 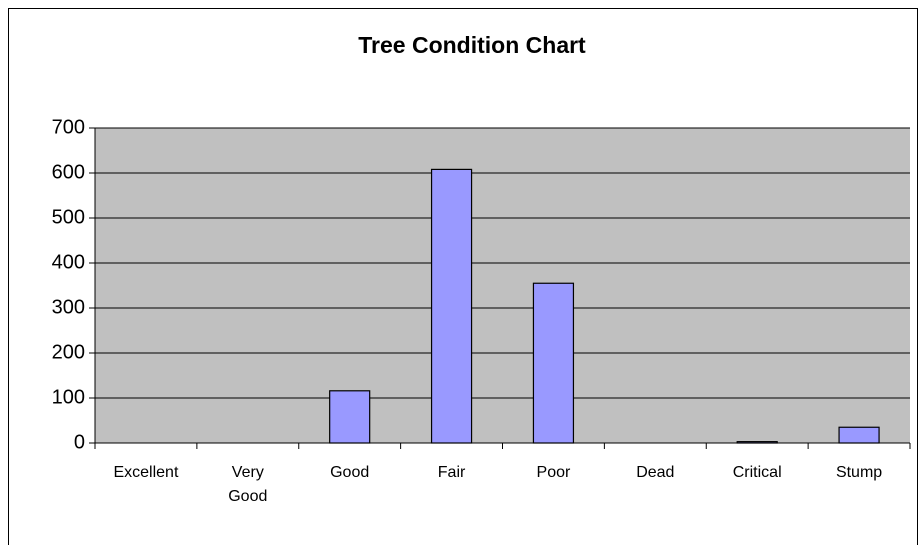 I want to click on x-tick-label: Critical, so click(x=757, y=472).